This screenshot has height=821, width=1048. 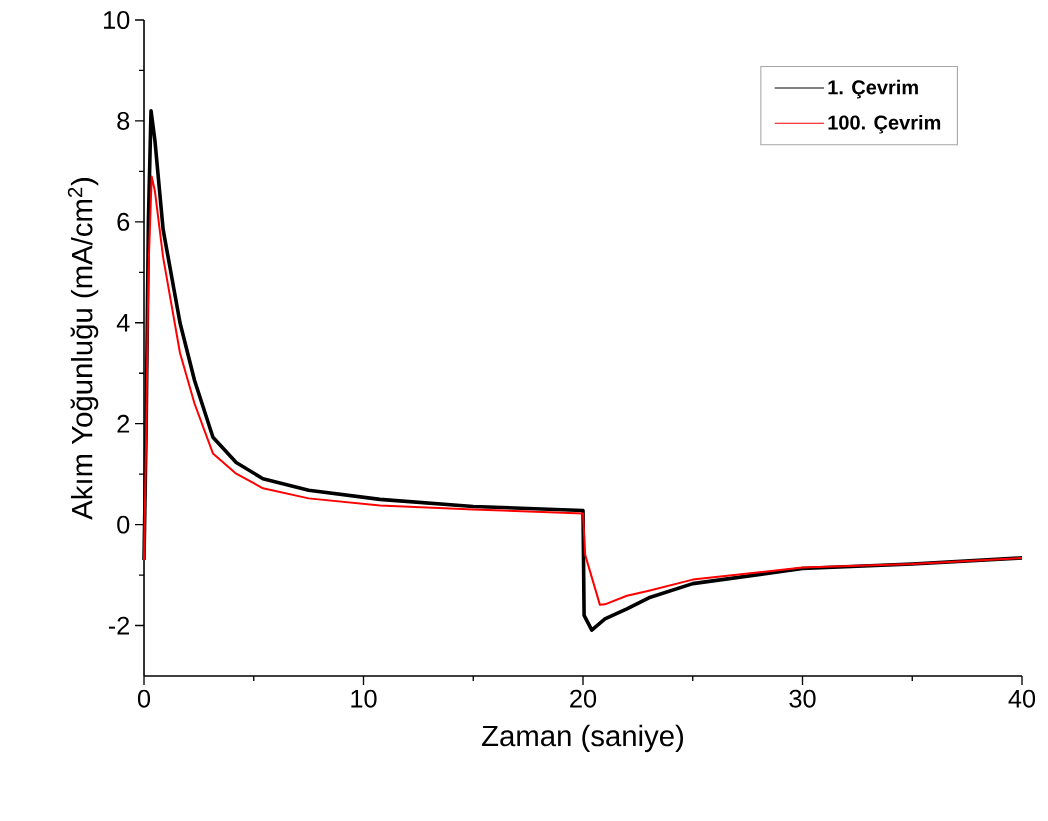 I want to click on x-tick-label: 0, so click(x=144, y=698).